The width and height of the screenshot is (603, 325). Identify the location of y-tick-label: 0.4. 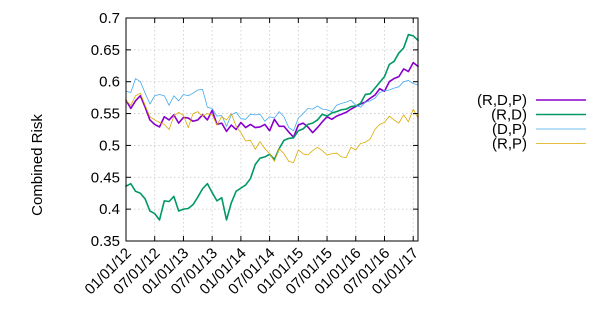
(109, 209).